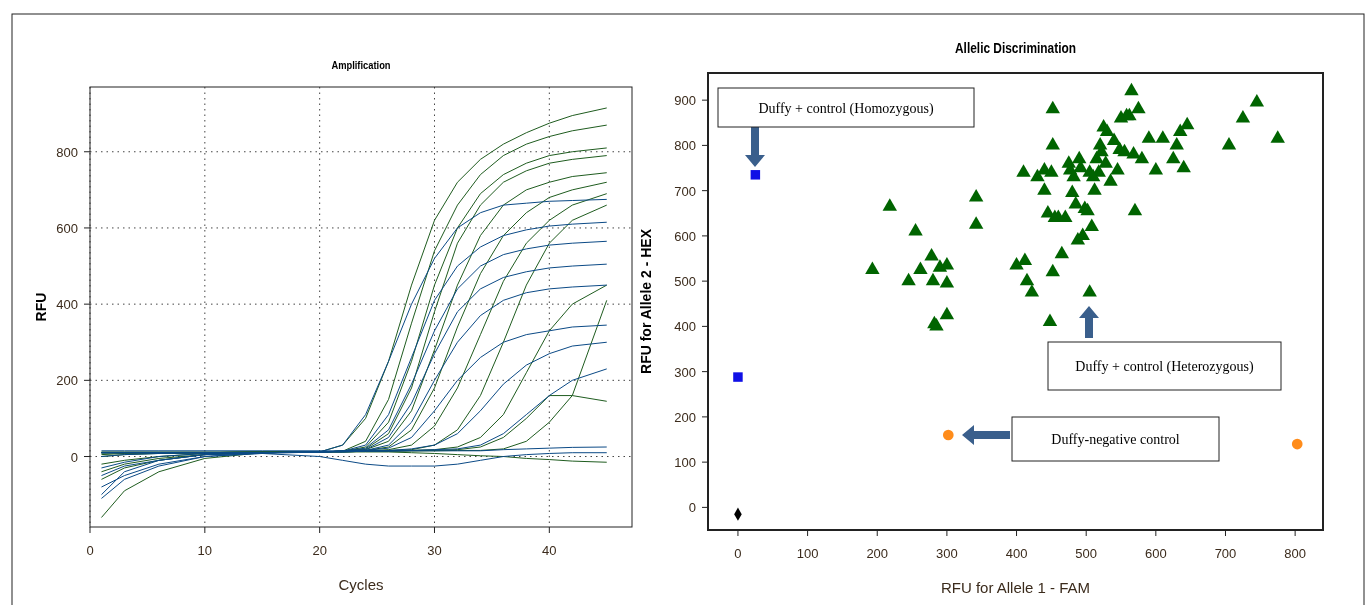  What do you see at coordinates (1225, 553) in the screenshot?
I see `x-tick-label: 700` at bounding box center [1225, 553].